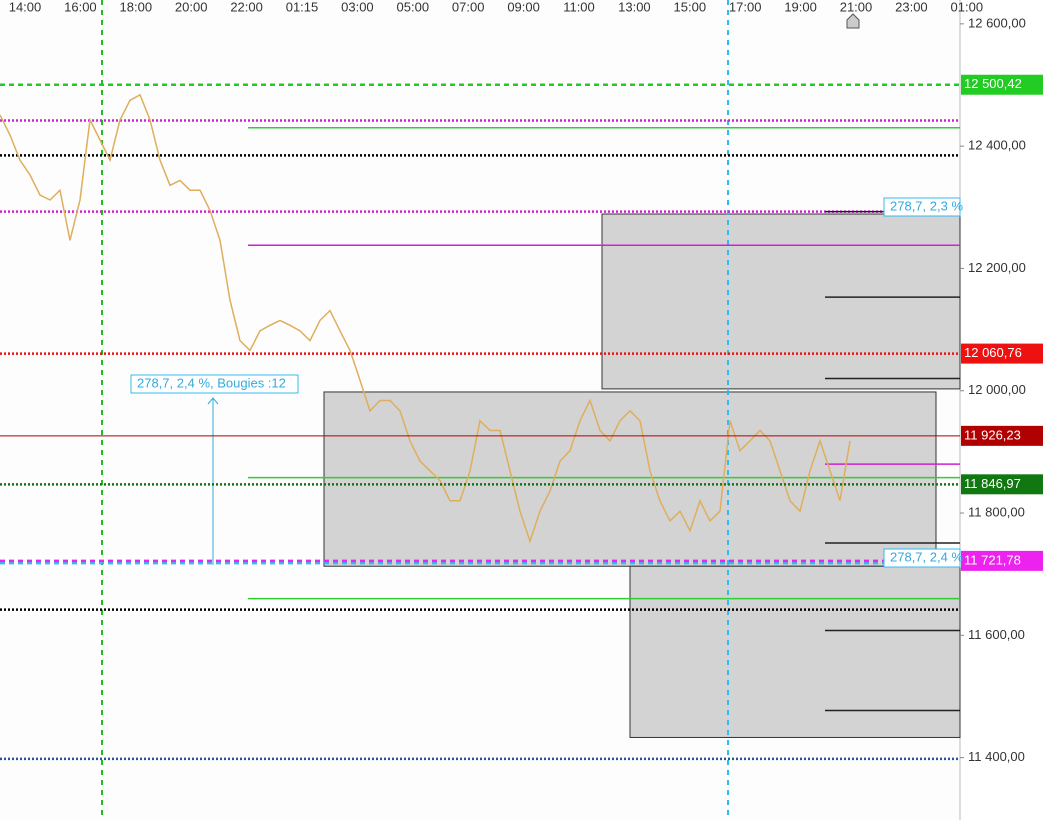 Image resolution: width=1043 pixels, height=825 pixels. I want to click on x-tick-label: 09:00, so click(523, 7).